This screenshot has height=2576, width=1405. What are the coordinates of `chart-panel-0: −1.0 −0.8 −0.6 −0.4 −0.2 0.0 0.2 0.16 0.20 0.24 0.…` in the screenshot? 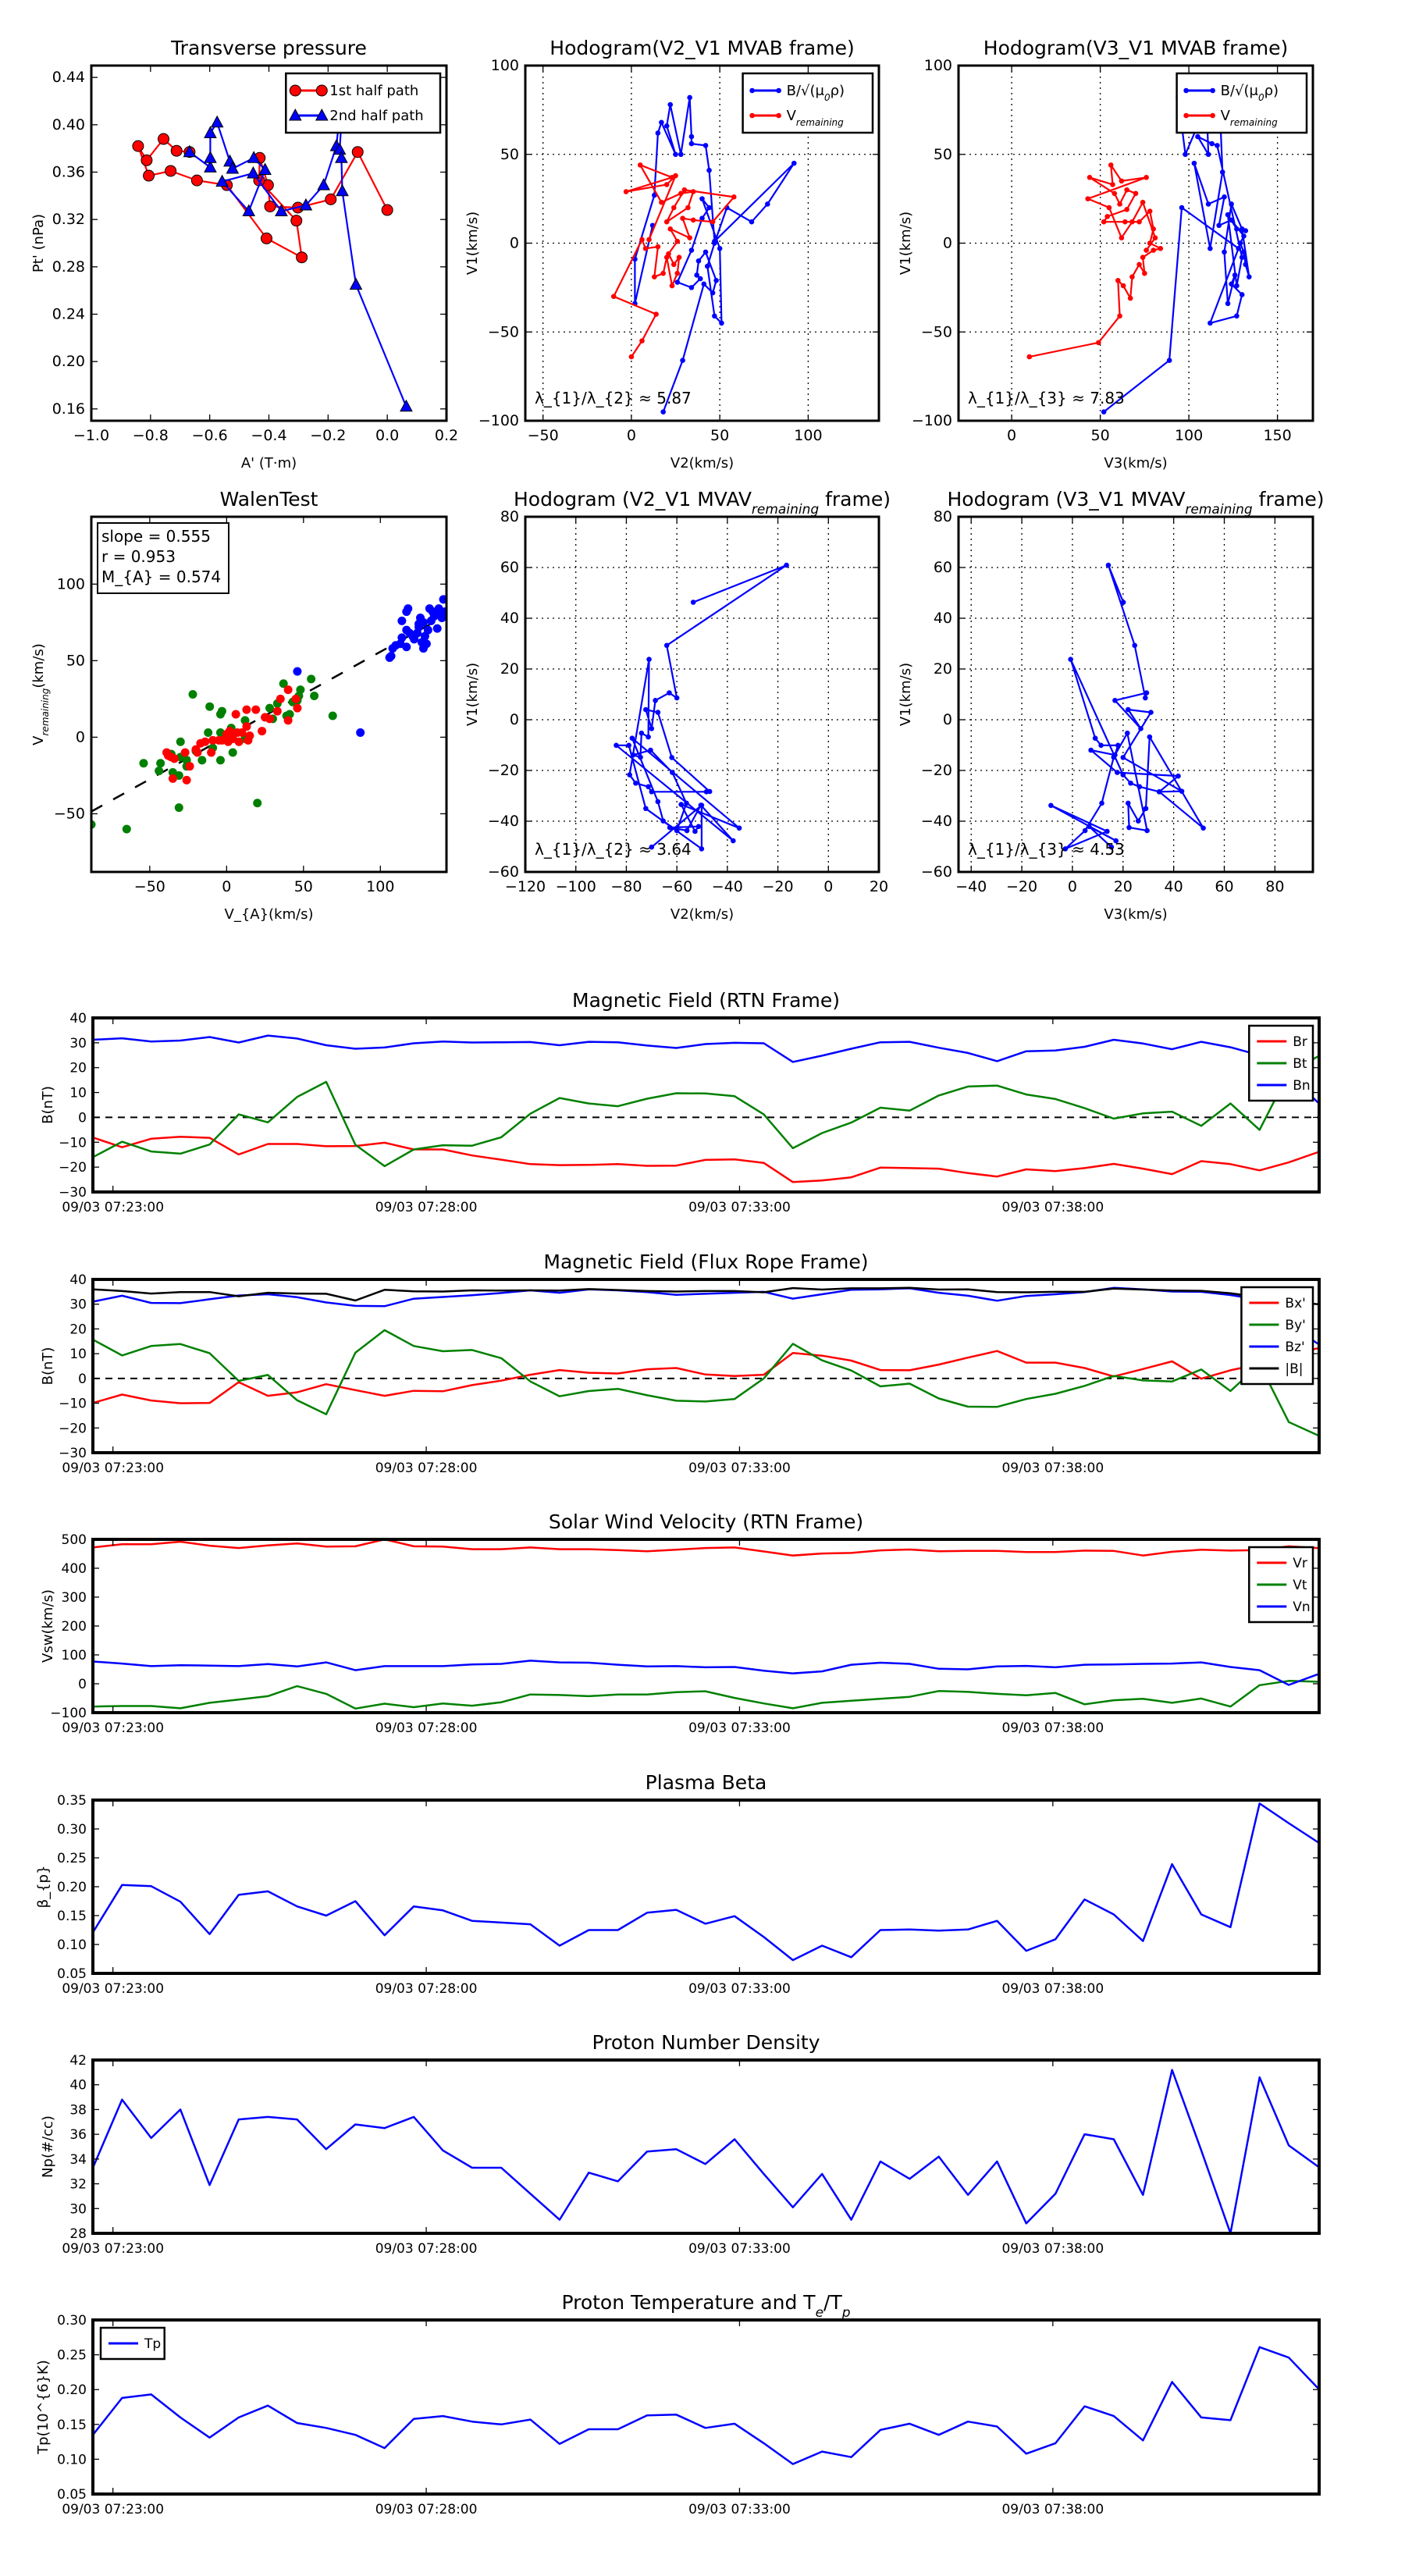 It's located at (244, 254).